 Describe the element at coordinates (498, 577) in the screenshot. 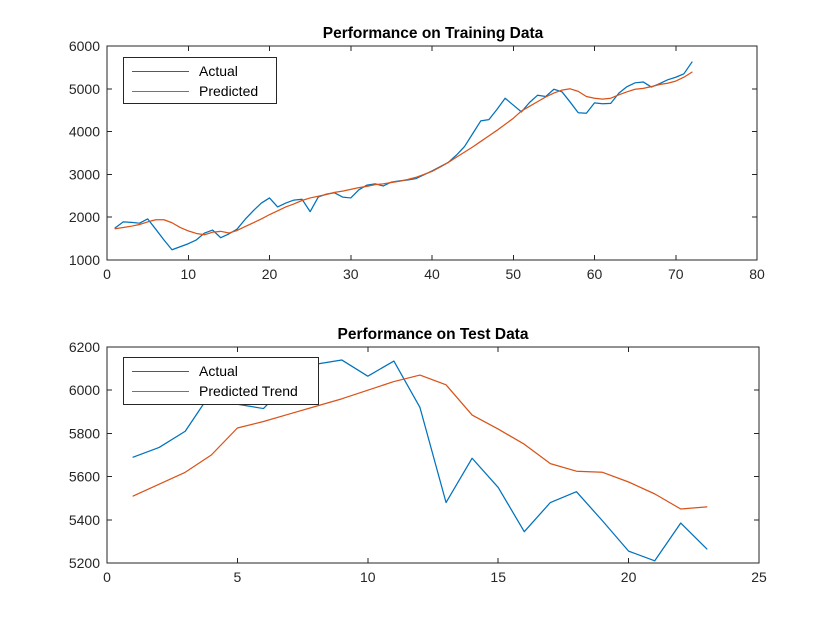

I see `x-tick-label: 15` at that location.